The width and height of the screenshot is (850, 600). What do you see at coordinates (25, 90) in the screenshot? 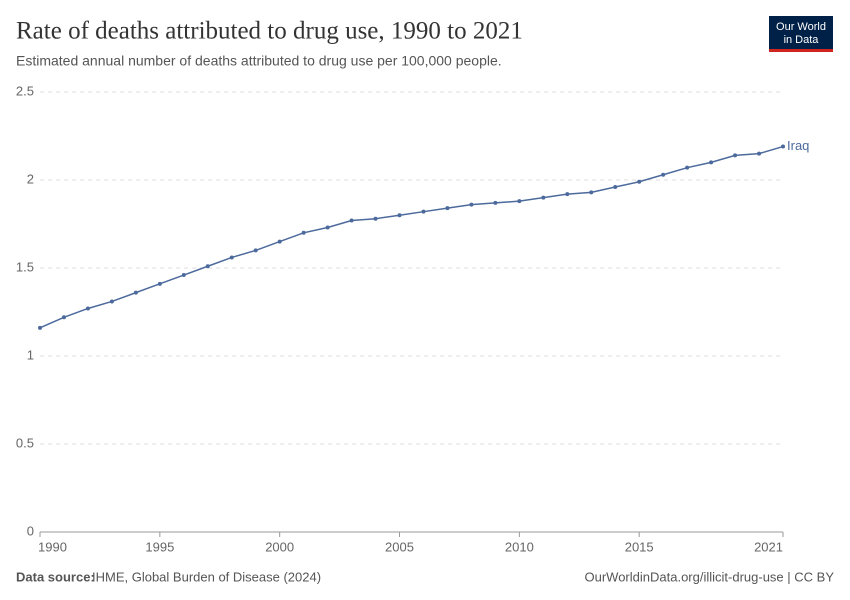
I see `y-tick-label: 2.5` at bounding box center [25, 90].